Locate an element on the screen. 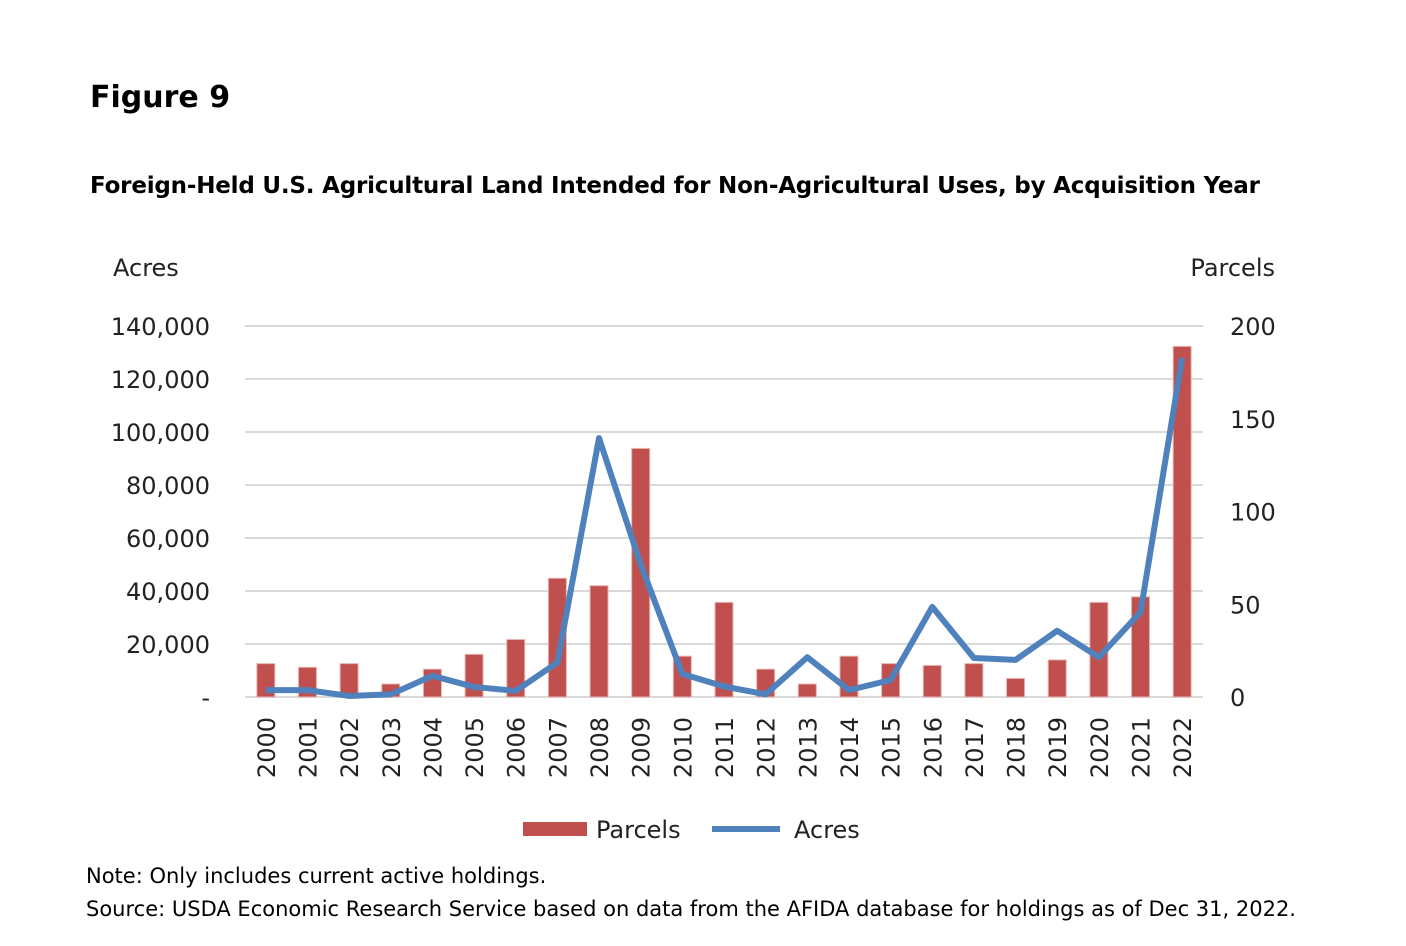 The width and height of the screenshot is (1406, 946). x-tick-label: 2020 is located at coordinates (1100, 747).